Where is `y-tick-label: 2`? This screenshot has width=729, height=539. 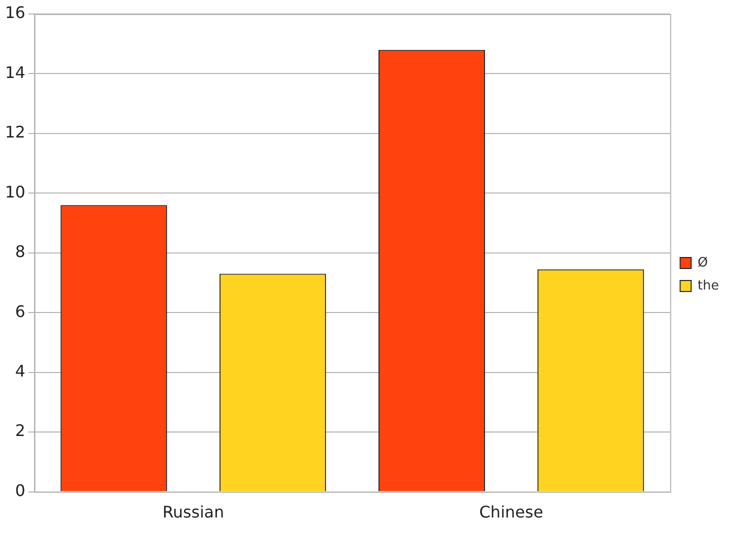 y-tick-label: 2 is located at coordinates (20, 430).